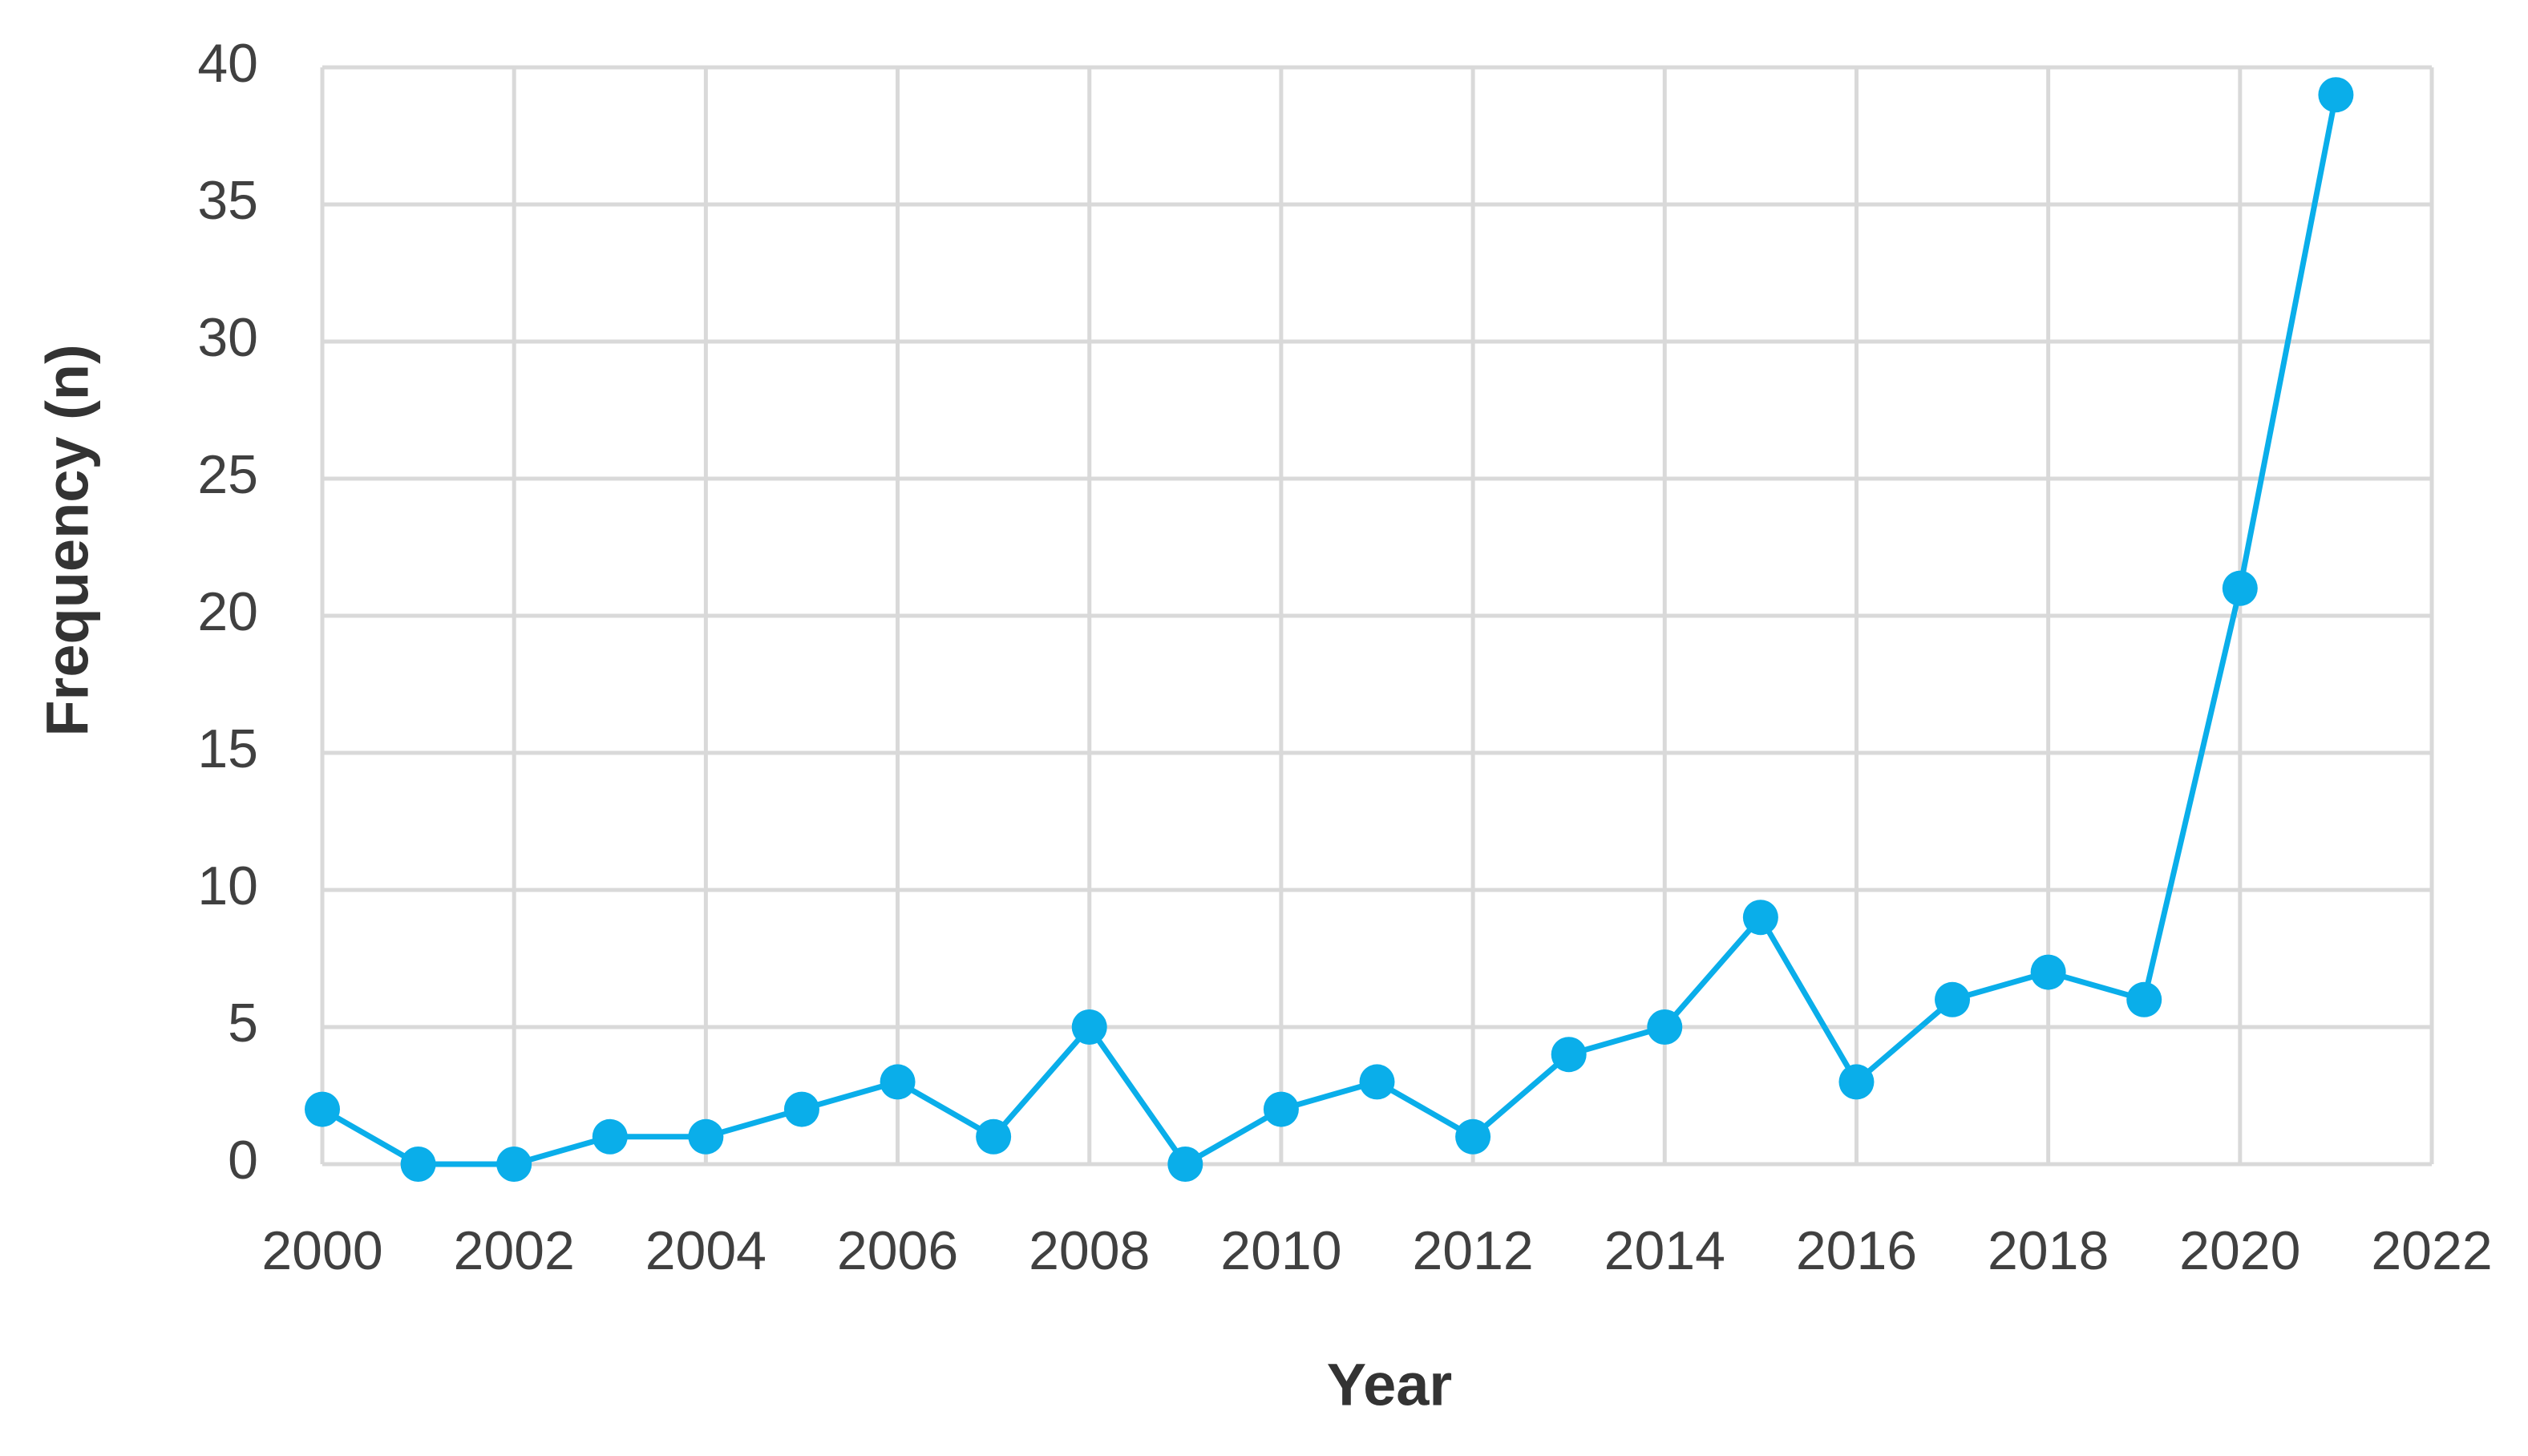 The height and width of the screenshot is (1456, 2528). What do you see at coordinates (1472, 1250) in the screenshot?
I see `x-tick-label: 2012` at bounding box center [1472, 1250].